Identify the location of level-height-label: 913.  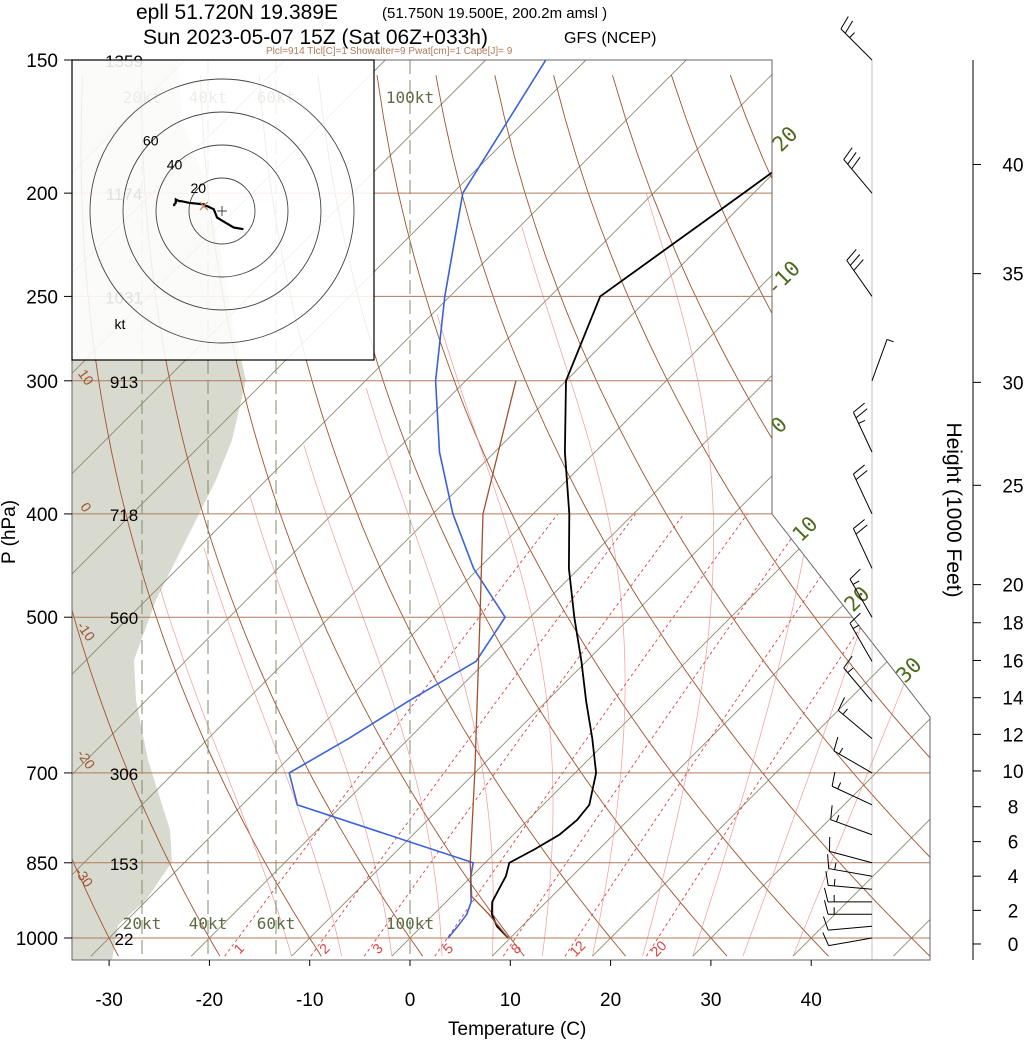
(124, 382).